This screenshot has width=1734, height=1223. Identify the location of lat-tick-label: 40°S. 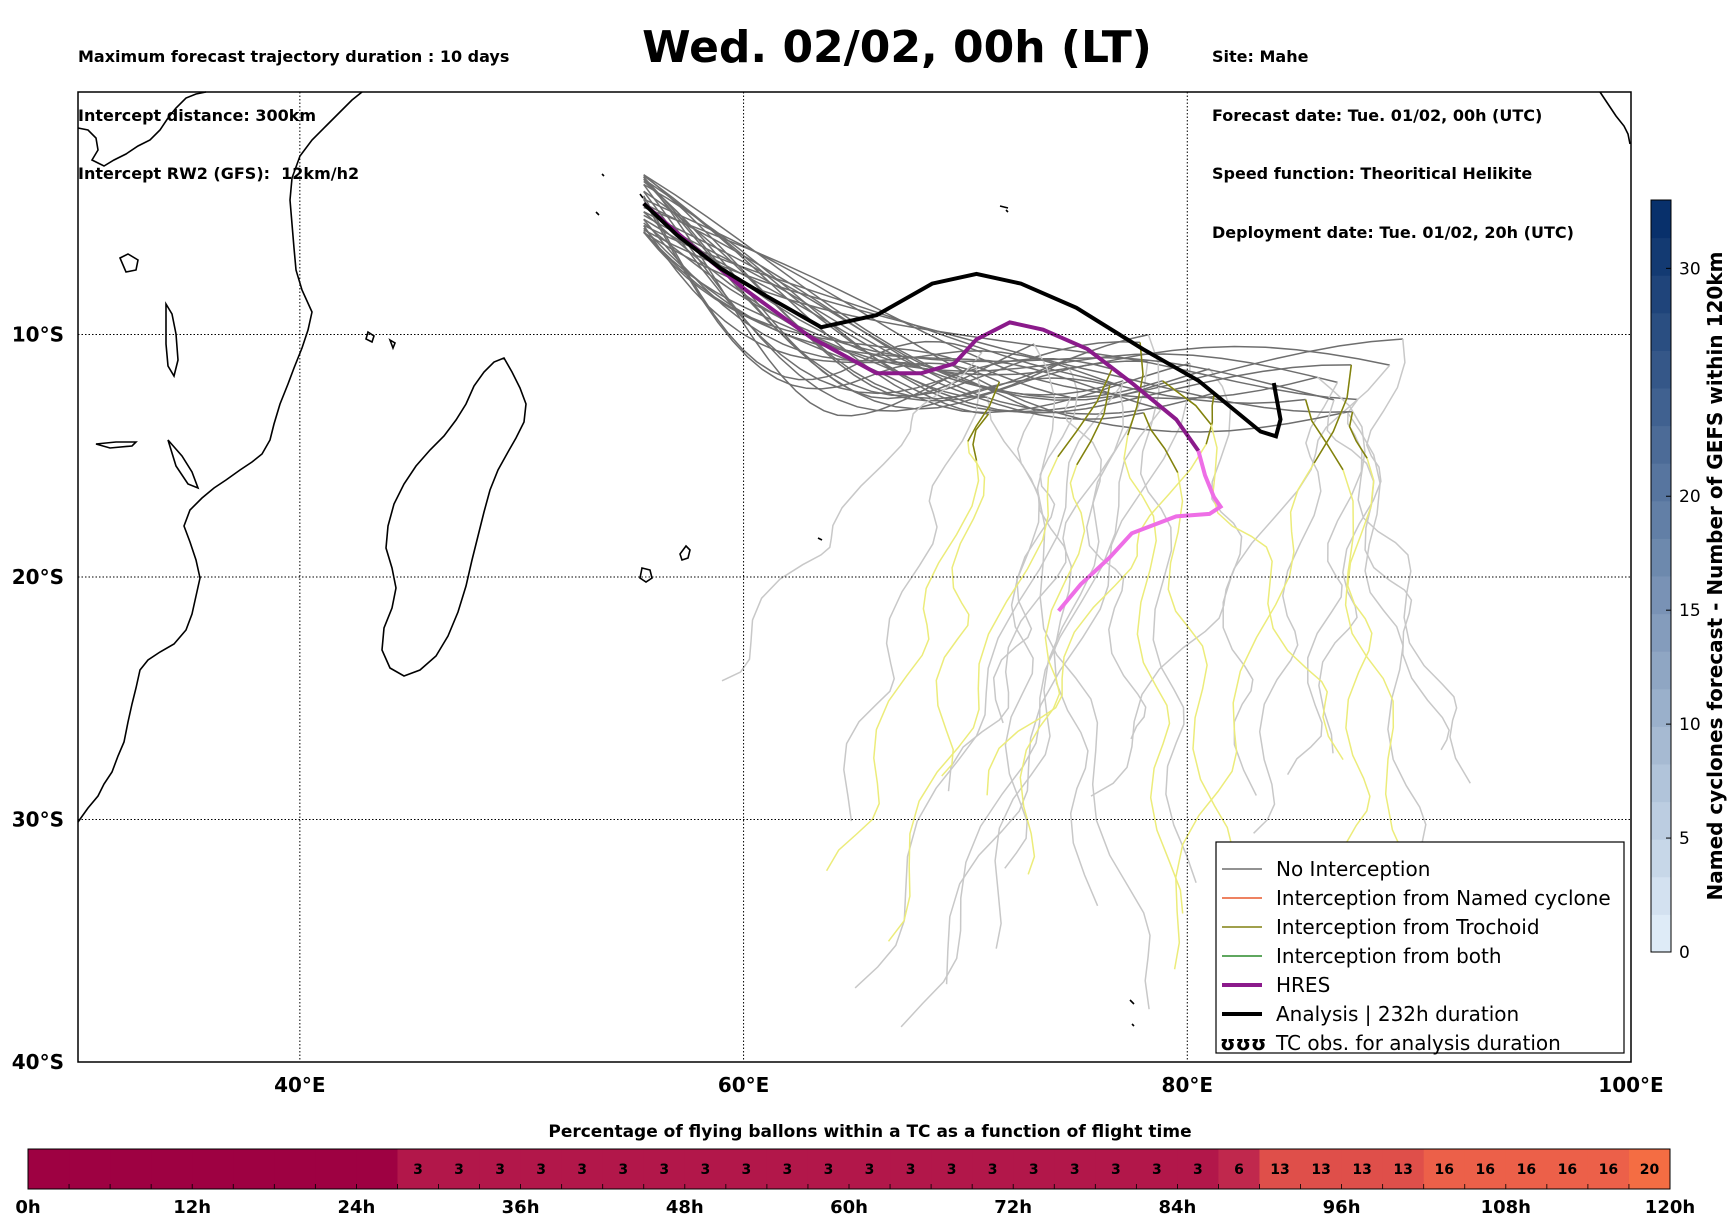
(38, 1062).